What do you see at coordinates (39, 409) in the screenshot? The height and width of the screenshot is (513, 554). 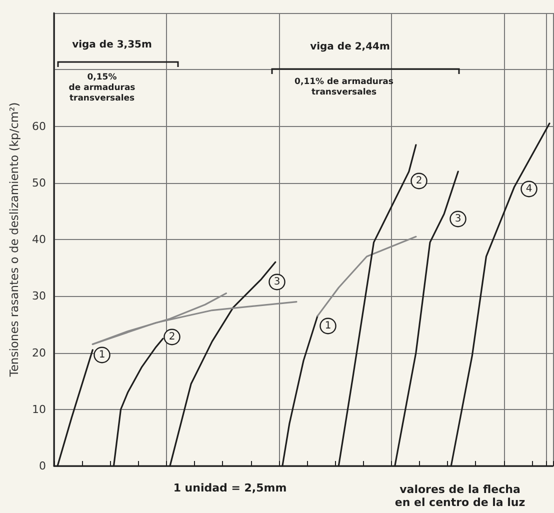 I see `y-tick-label: 10` at bounding box center [39, 409].